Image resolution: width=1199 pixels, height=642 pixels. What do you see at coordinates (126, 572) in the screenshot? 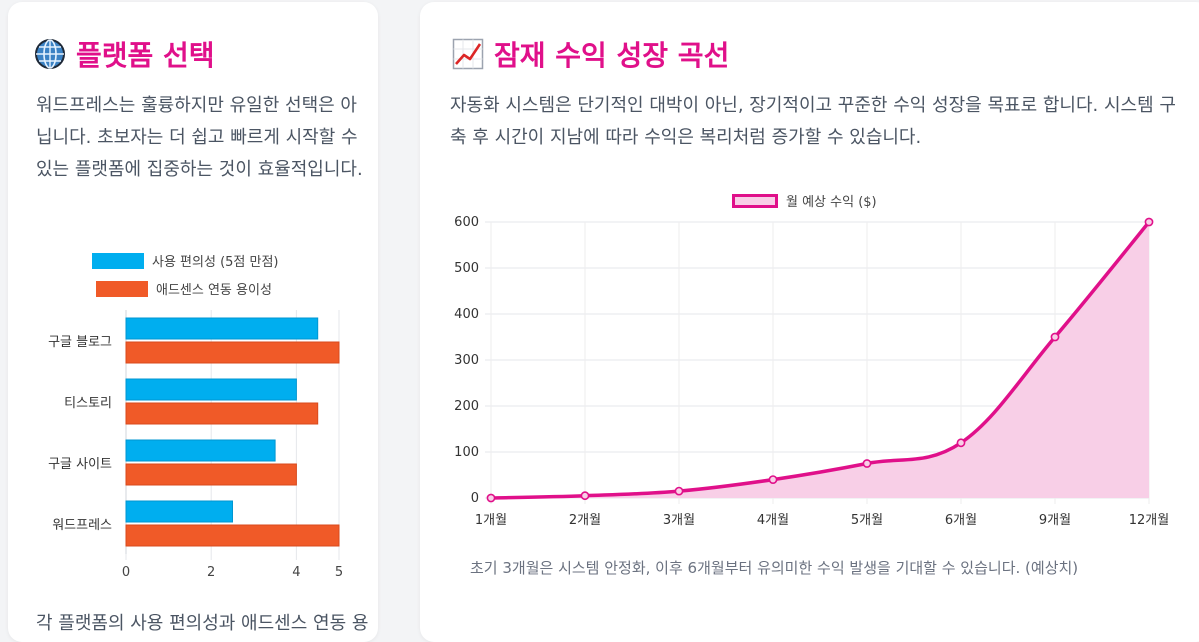
I see `x-tick-label: 0` at bounding box center [126, 572].